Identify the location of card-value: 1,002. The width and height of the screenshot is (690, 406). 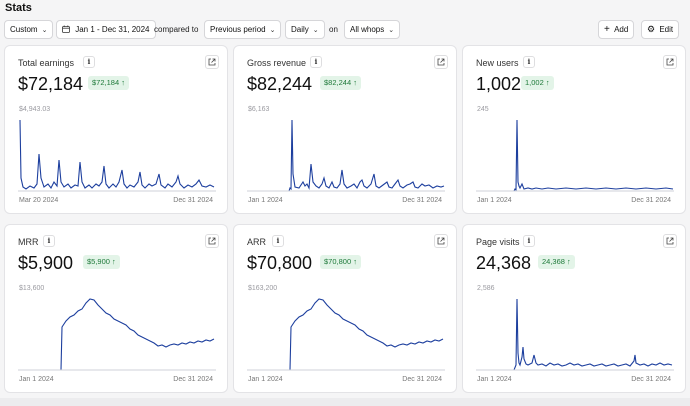
(499, 84).